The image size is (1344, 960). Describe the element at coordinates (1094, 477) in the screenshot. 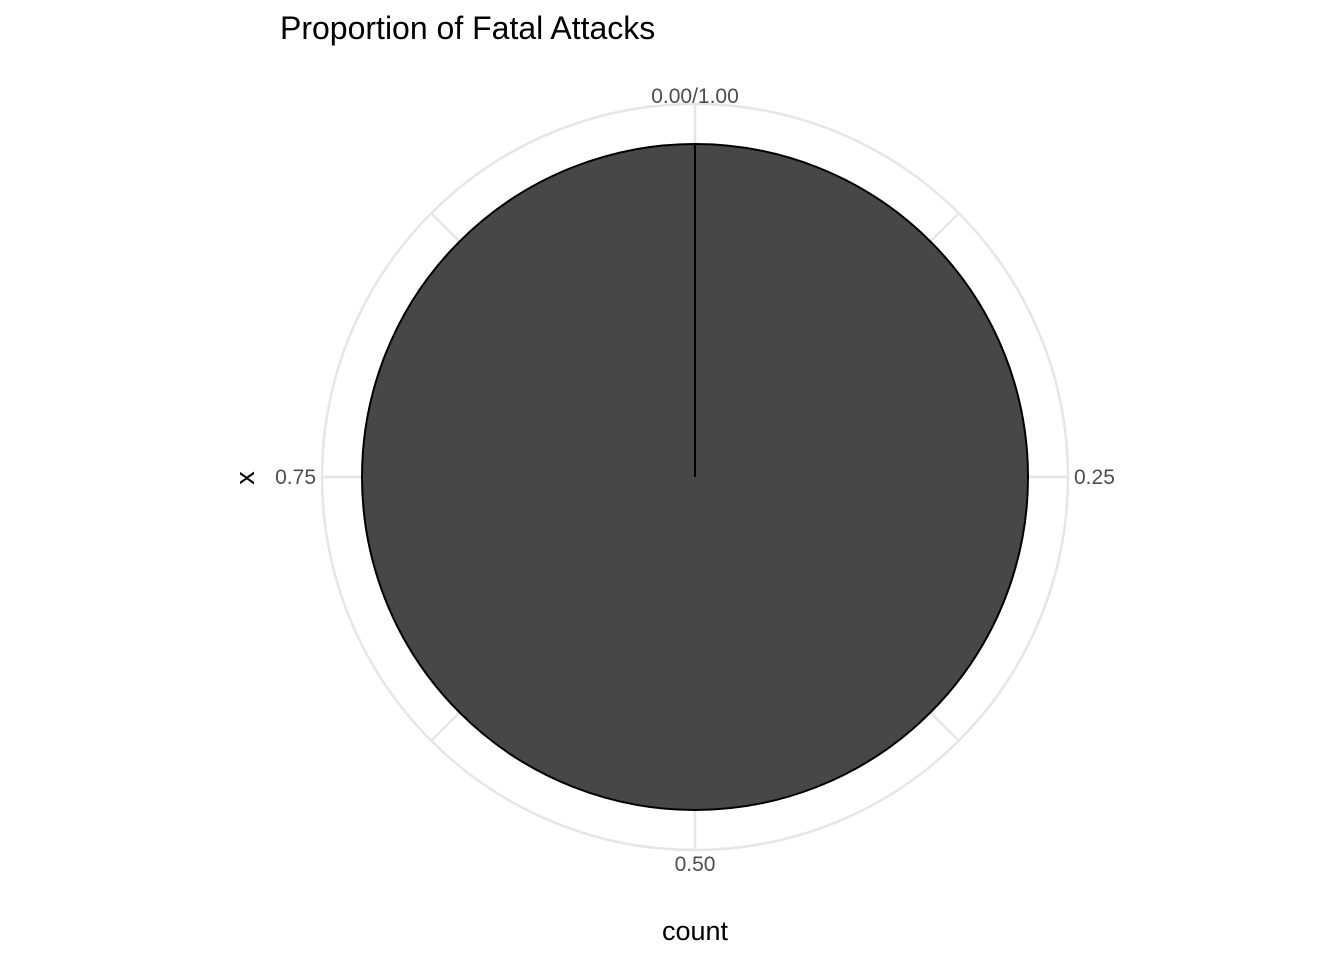

I see `tick-label: 0.25` at that location.